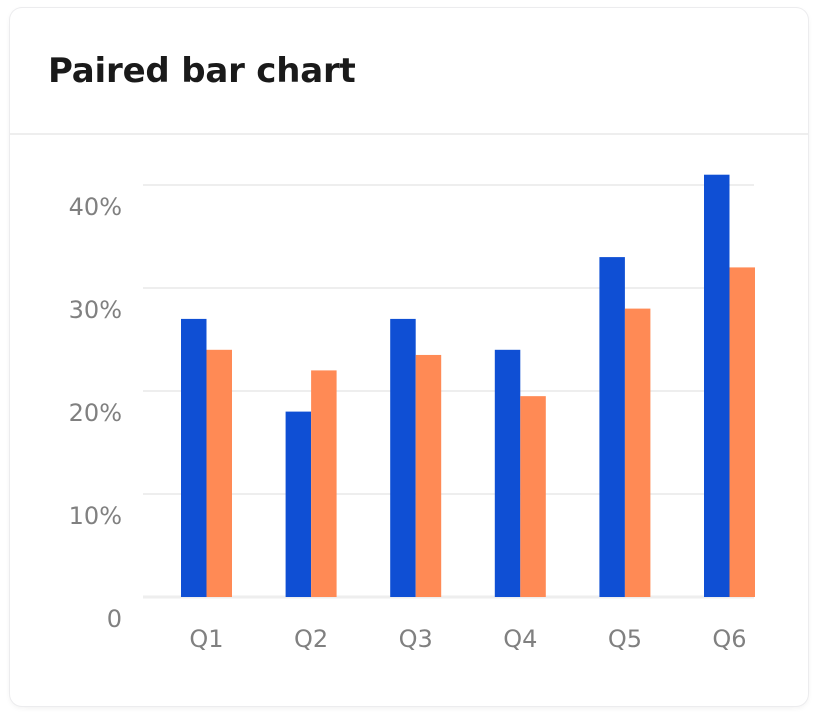 The height and width of the screenshot is (718, 820). Describe the element at coordinates (194, 457) in the screenshot. I see `bar-series-a-q1` at that location.